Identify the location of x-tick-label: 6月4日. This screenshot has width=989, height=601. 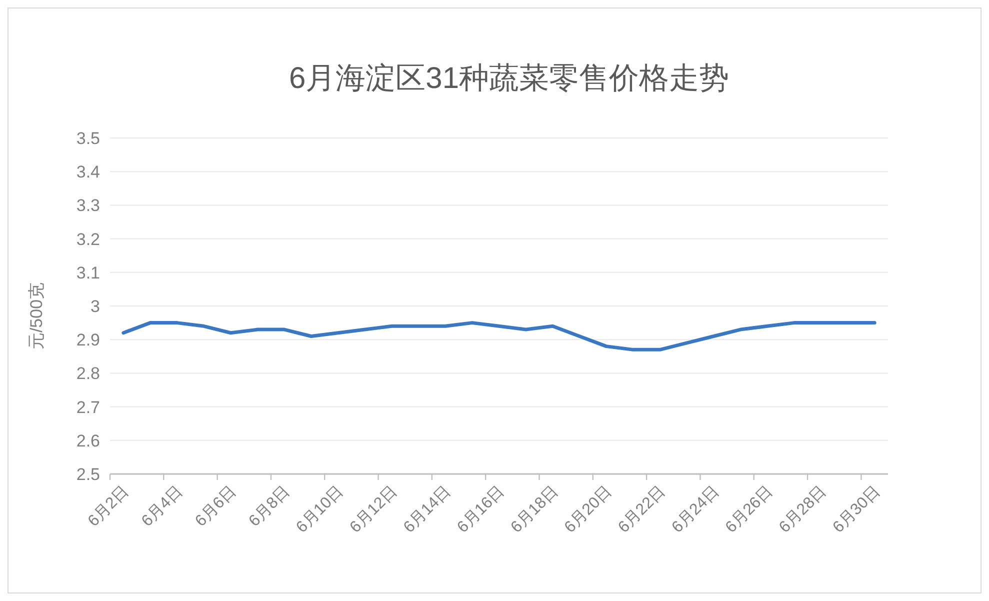
(162, 506).